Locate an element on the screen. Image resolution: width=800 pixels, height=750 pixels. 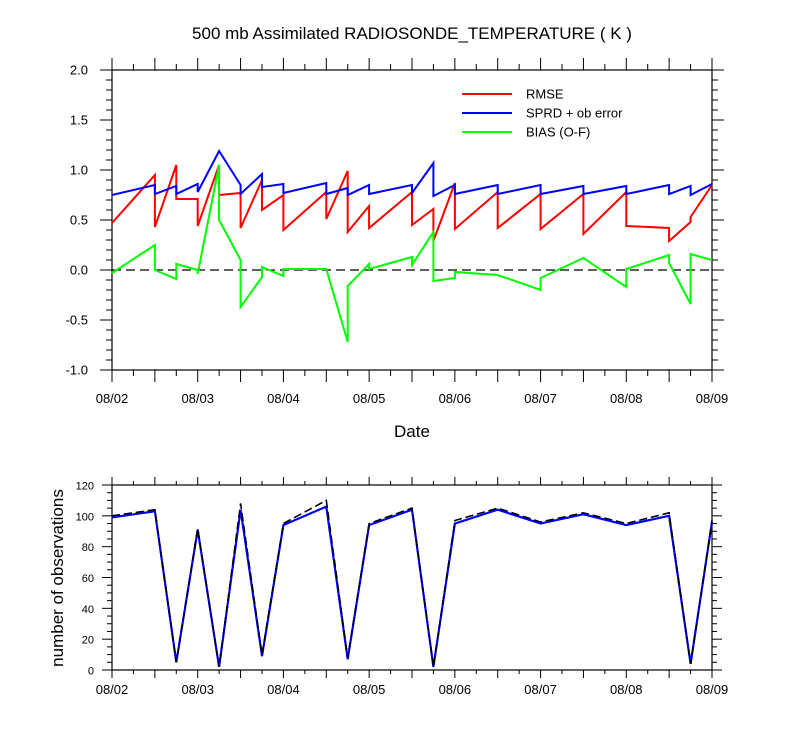
y-tick-label: 60 is located at coordinates (88, 579).